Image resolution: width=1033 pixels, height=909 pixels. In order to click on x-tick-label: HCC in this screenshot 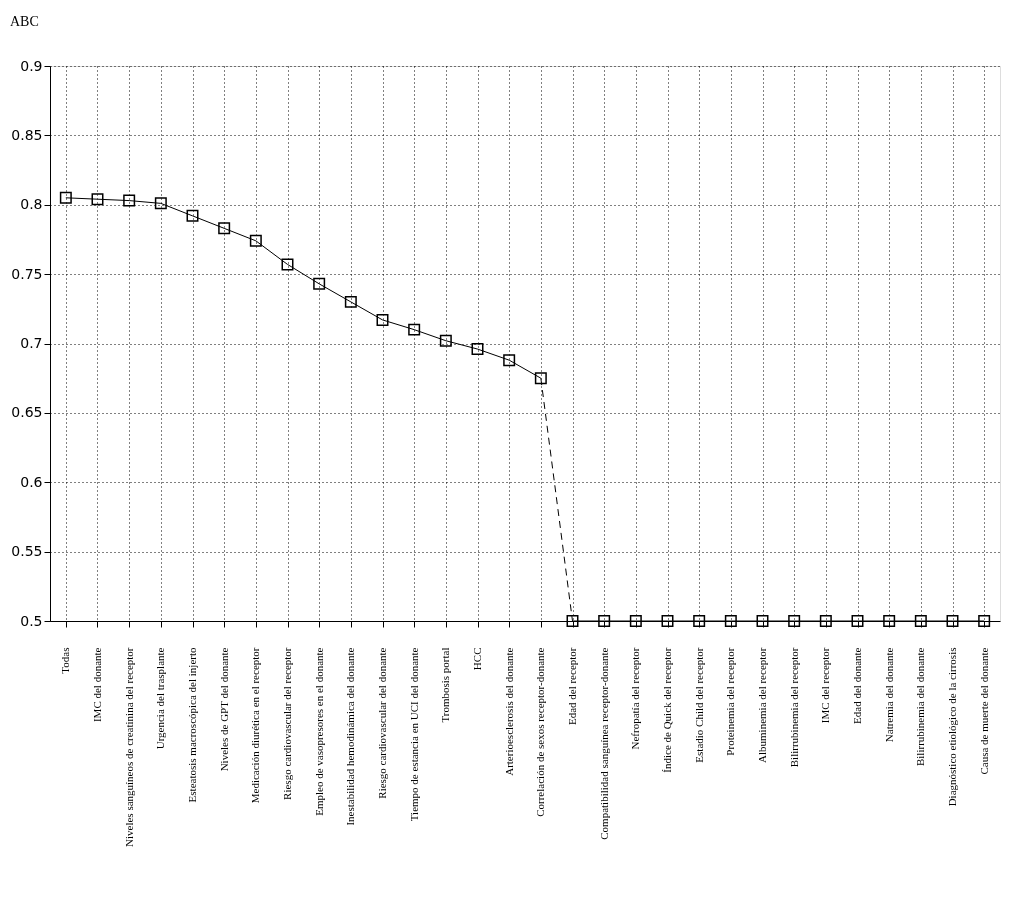, I will do `click(477, 659)`.